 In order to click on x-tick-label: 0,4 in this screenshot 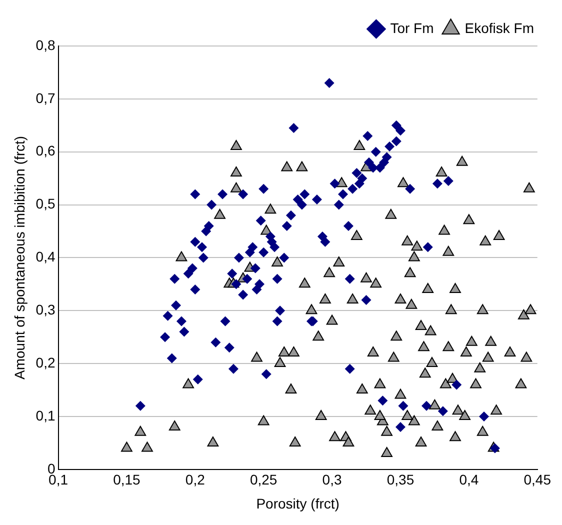, I will do `click(469, 480)`.